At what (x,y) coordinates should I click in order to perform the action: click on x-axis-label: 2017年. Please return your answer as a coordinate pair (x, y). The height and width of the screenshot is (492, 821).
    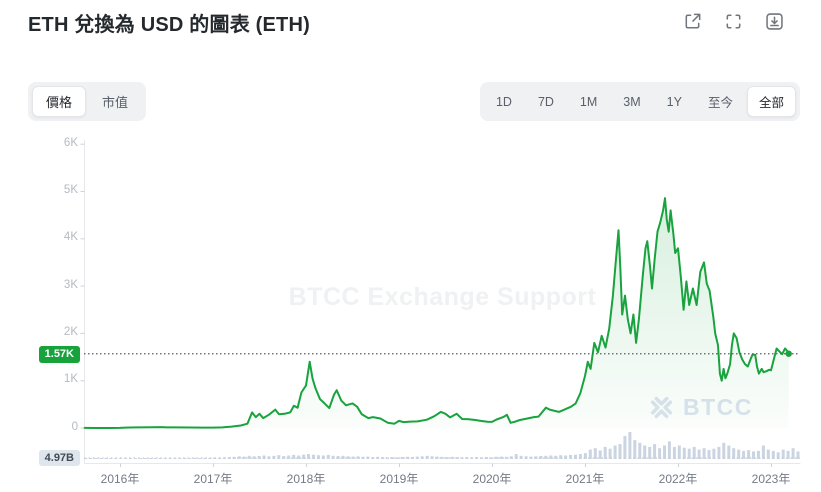
    Looking at the image, I should click on (213, 479).